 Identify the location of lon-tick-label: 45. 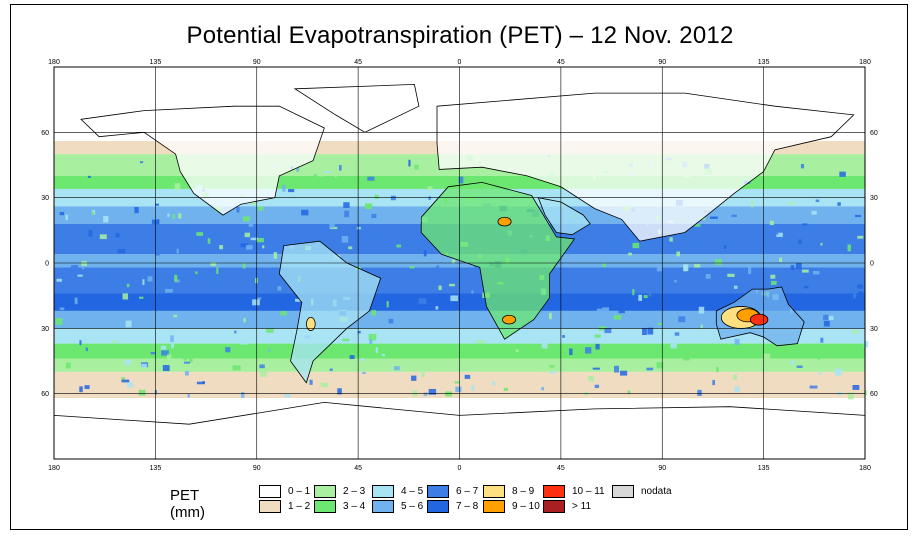
(561, 62).